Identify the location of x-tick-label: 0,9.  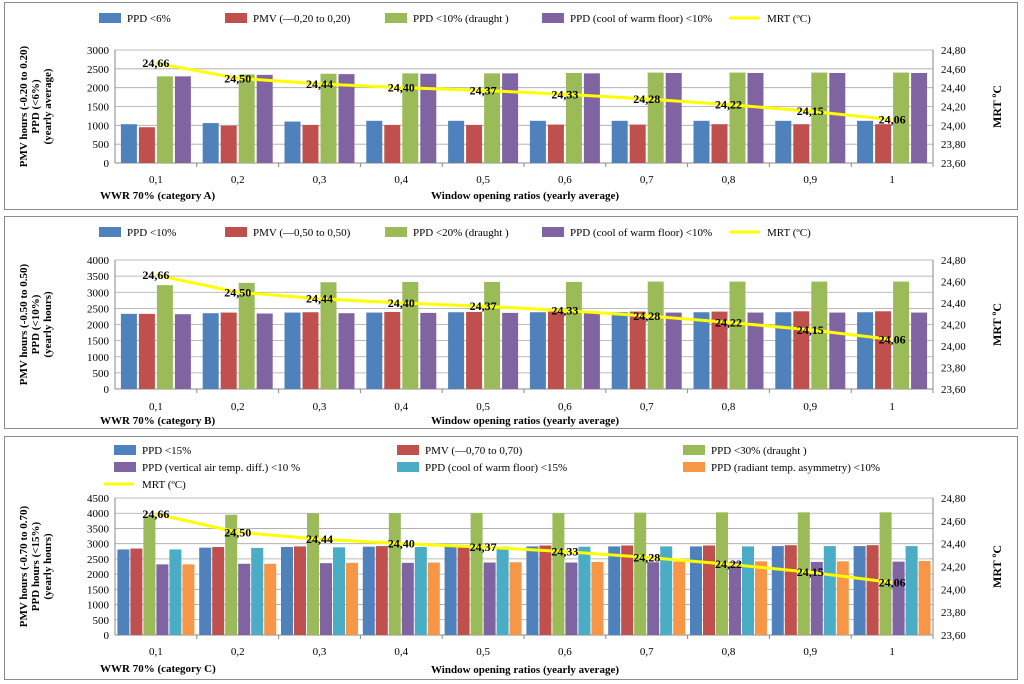
(810, 180).